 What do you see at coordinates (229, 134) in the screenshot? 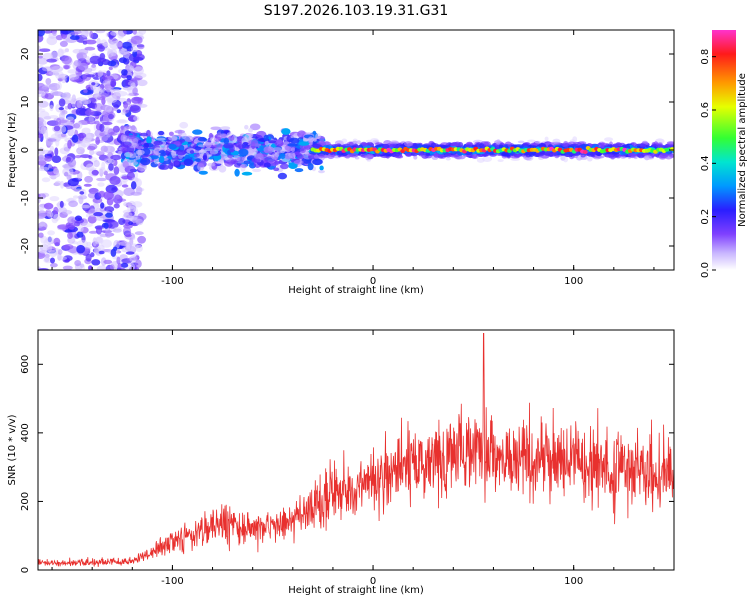
I see `heatmap-cell-1995` at bounding box center [229, 134].